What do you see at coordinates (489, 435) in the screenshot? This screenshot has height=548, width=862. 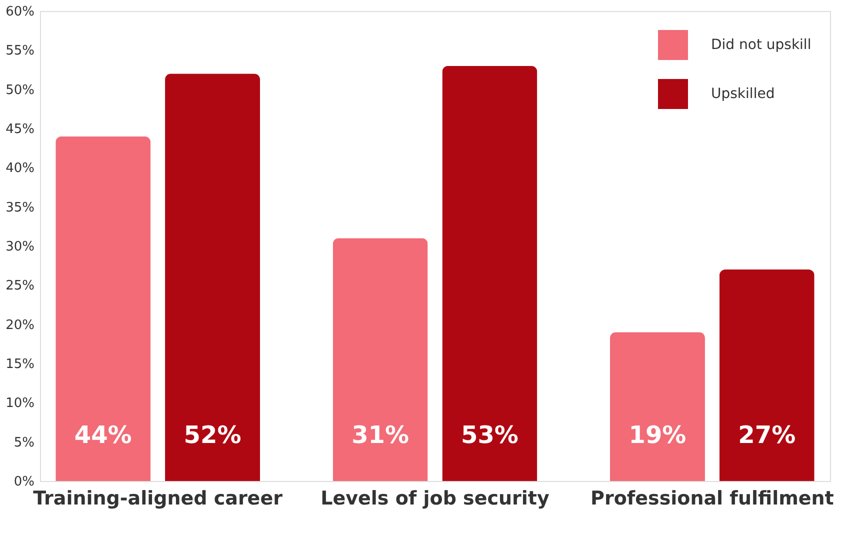 I see `data-label: 53%` at bounding box center [489, 435].